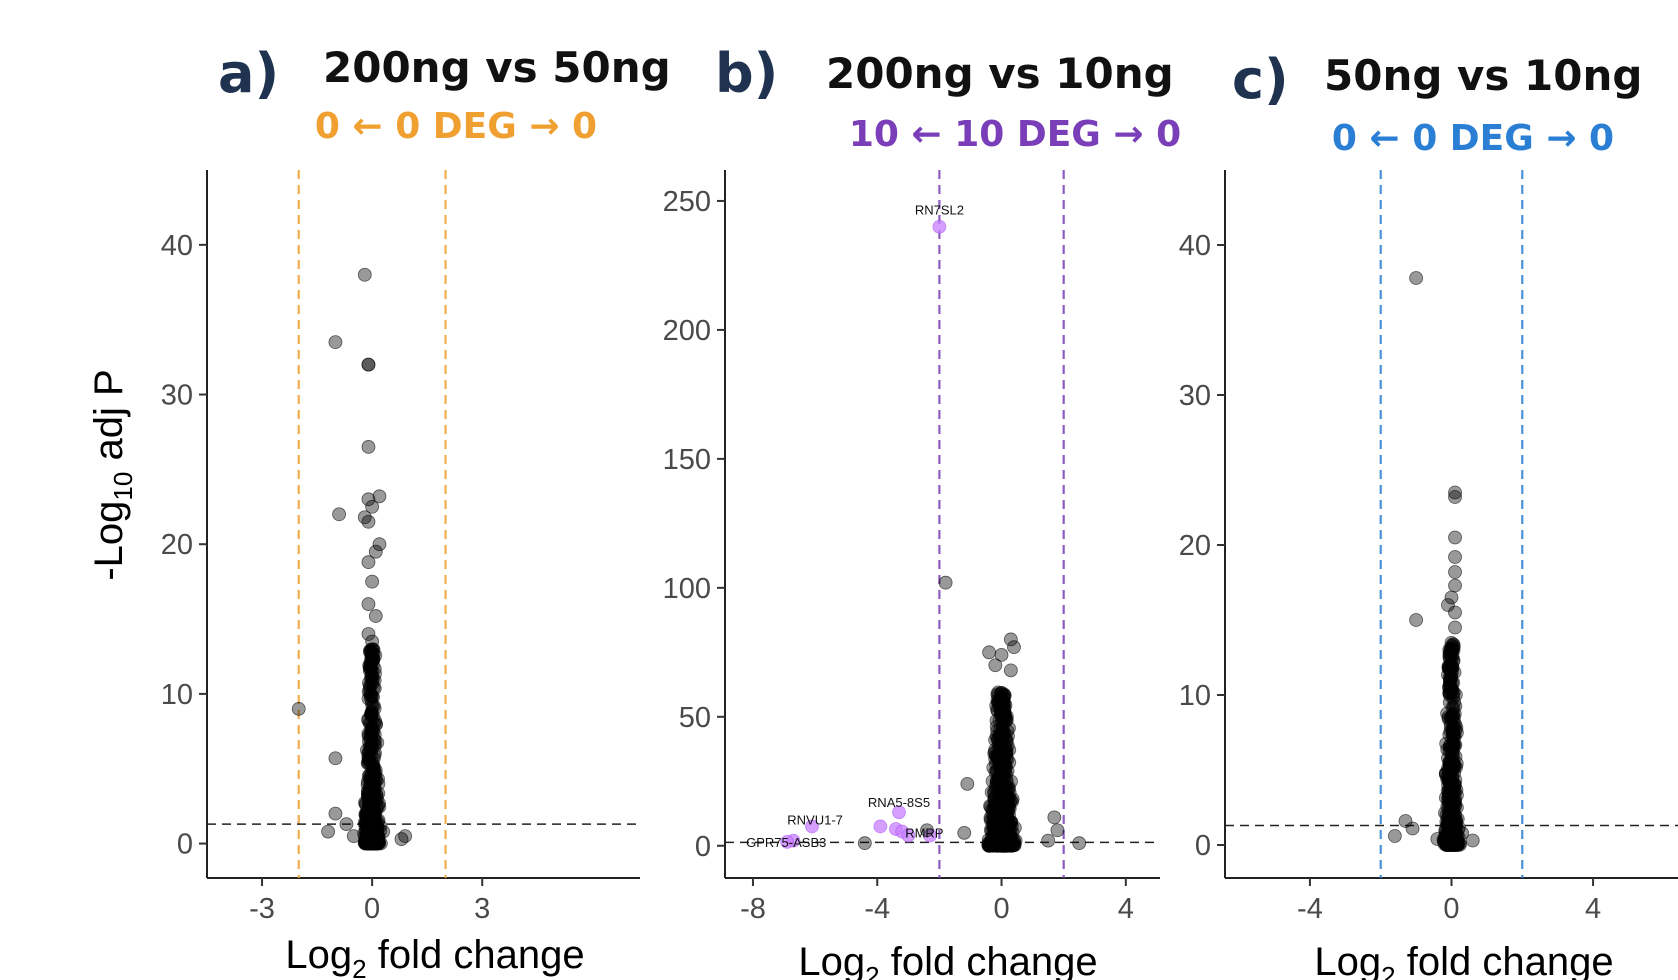 The height and width of the screenshot is (980, 1678). What do you see at coordinates (1463, 960) in the screenshot?
I see `panel-c-x-axis-title: Log2 fold change` at bounding box center [1463, 960].